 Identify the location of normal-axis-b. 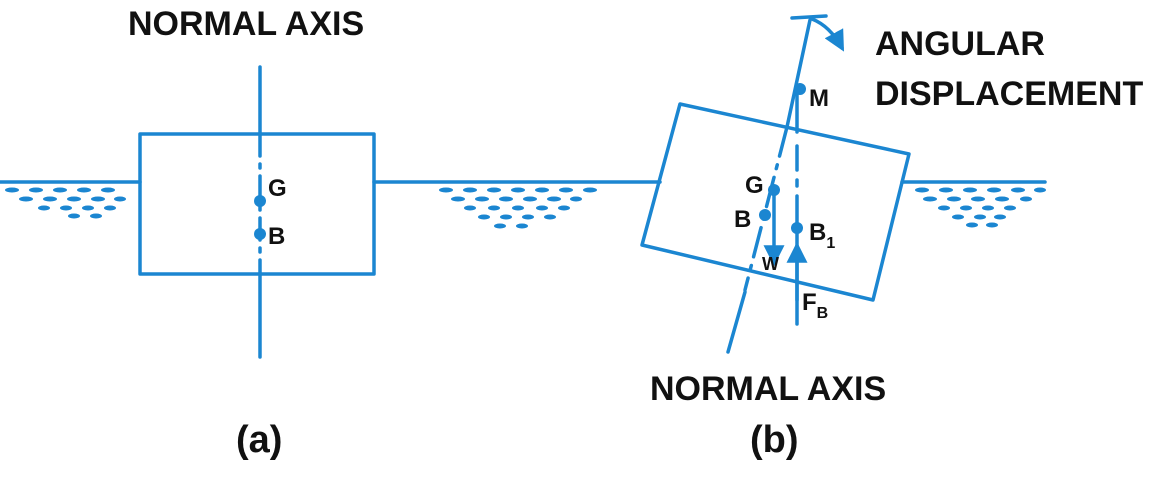
(777, 184).